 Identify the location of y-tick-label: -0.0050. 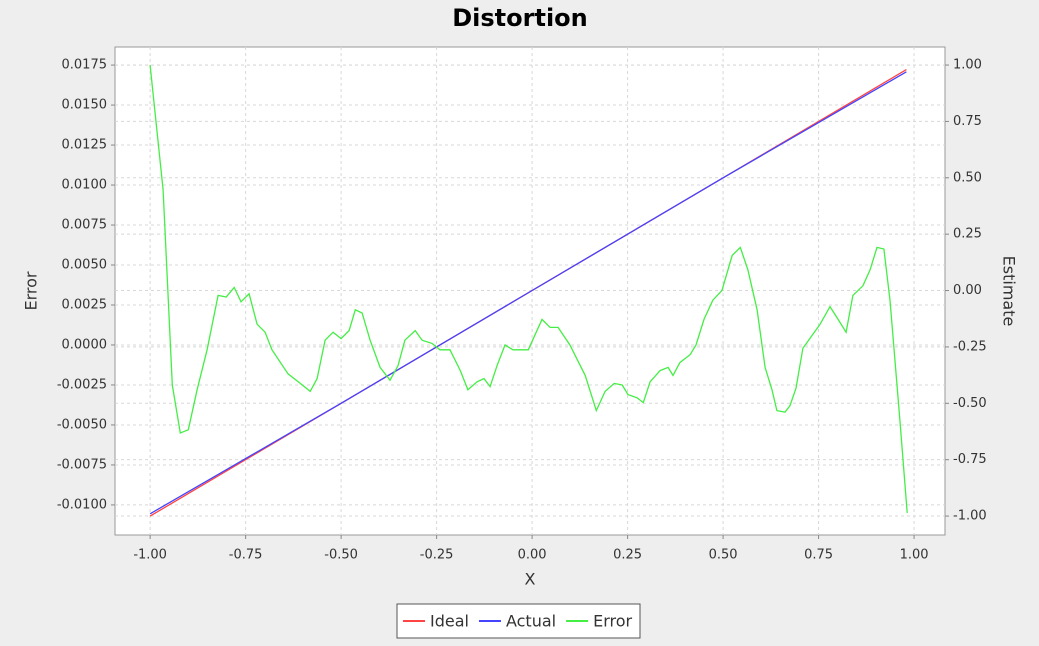
(82, 424).